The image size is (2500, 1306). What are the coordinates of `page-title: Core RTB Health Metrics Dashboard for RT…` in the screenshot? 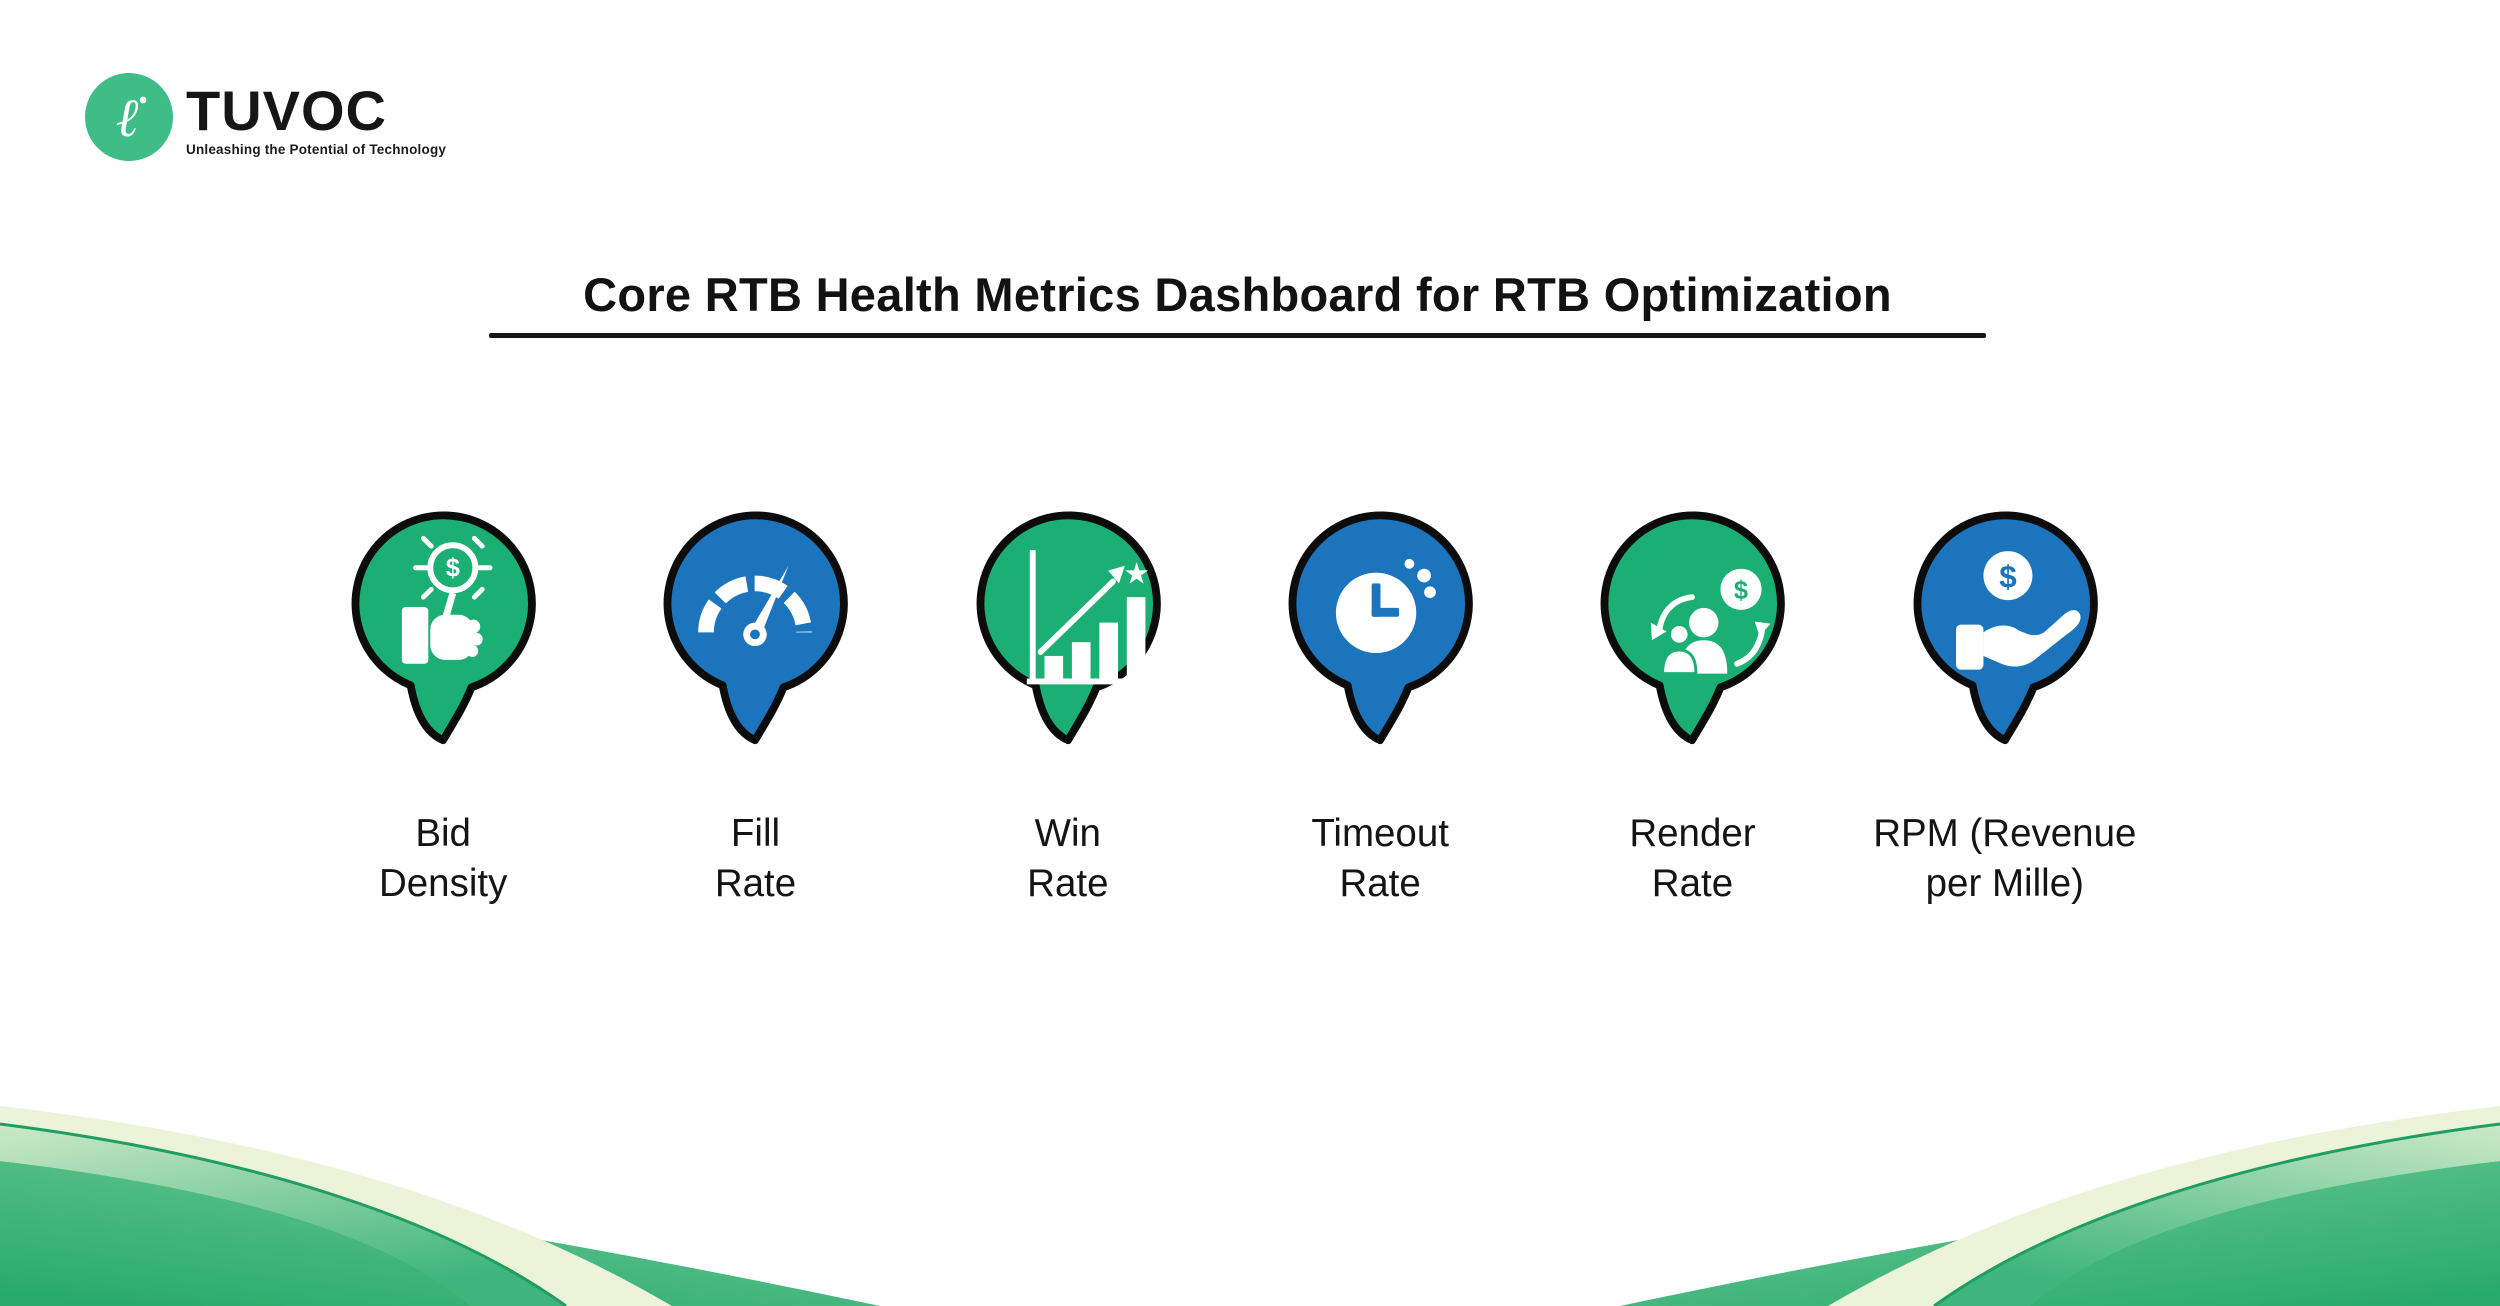 It's located at (1237, 294).